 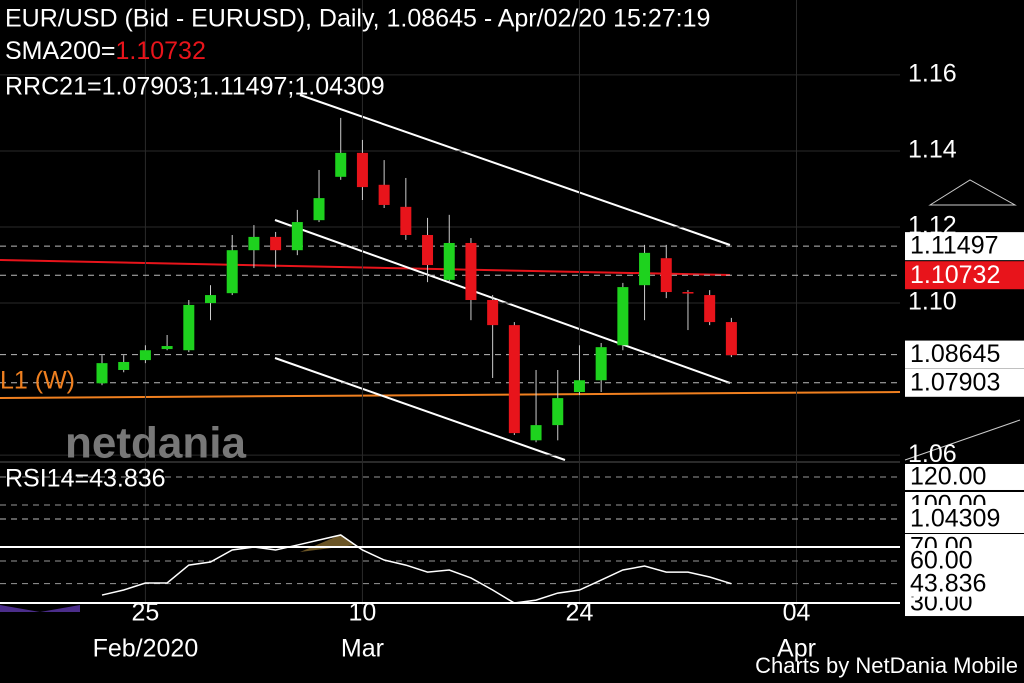 I want to click on rsi-tick-label: 120.00, so click(x=948, y=477).